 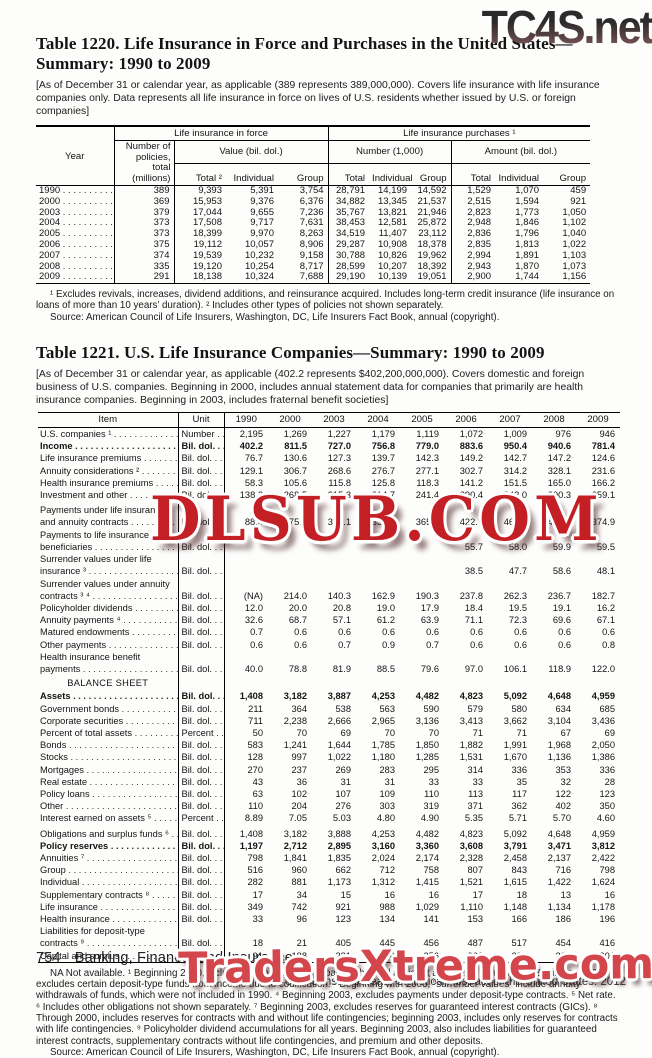 I want to click on value-cell: 113, so click(x=475, y=793).